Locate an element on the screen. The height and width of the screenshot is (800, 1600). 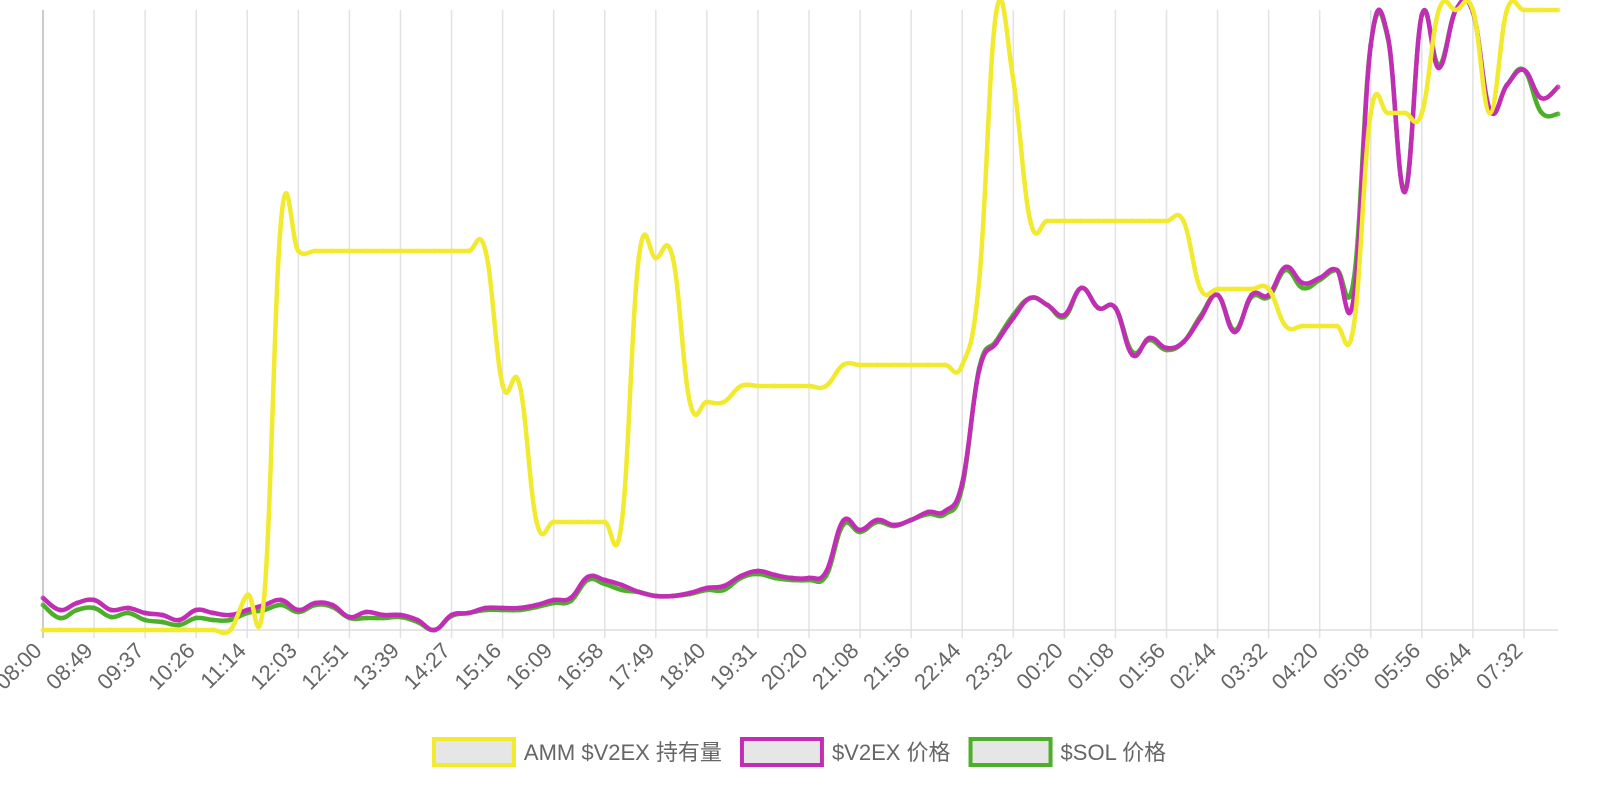
x-tick-label: 15:16 is located at coordinates (478, 666).